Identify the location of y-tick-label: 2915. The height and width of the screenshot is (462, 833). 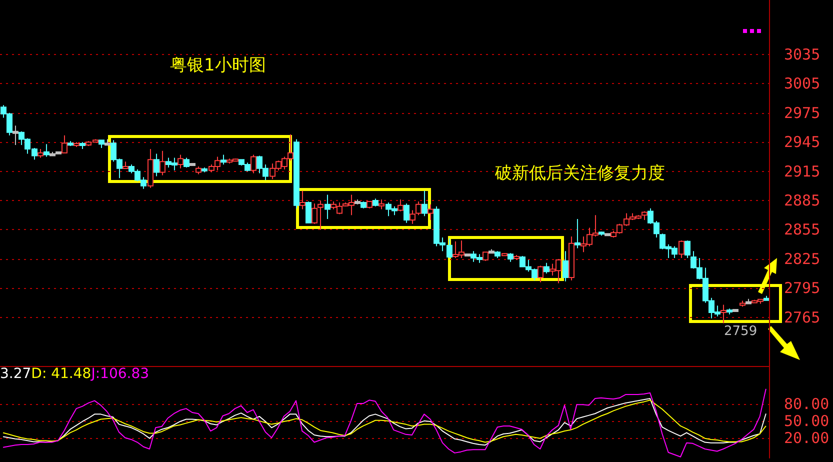
(802, 171).